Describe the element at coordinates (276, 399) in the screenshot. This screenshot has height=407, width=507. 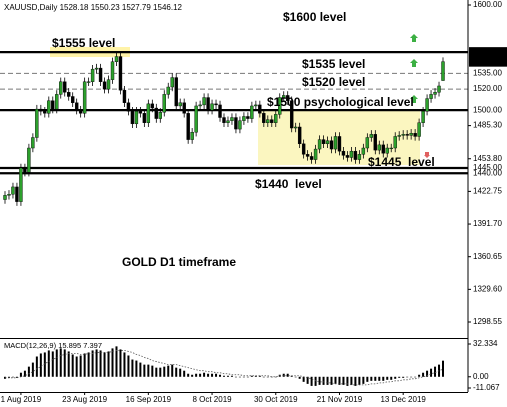
I see `x-tick-label: 30 Oct 2019` at that location.